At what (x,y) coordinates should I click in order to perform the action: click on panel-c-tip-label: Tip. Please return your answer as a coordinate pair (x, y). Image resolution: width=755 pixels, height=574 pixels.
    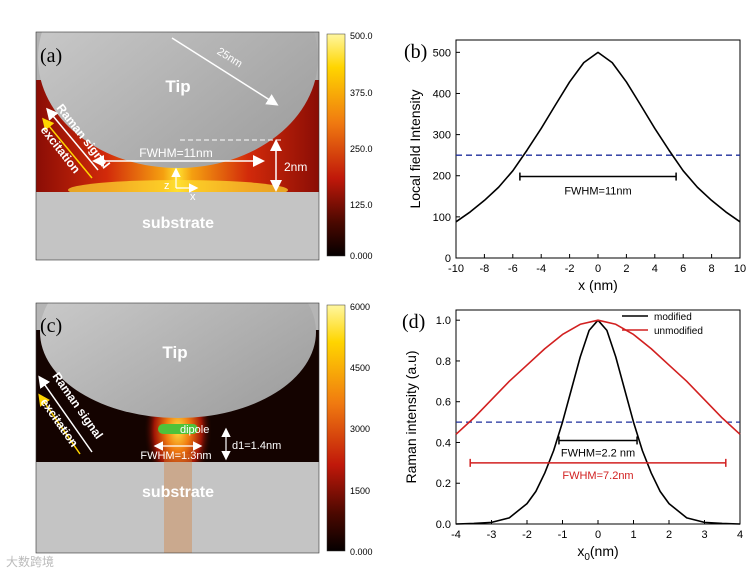
    Looking at the image, I should click on (174, 352).